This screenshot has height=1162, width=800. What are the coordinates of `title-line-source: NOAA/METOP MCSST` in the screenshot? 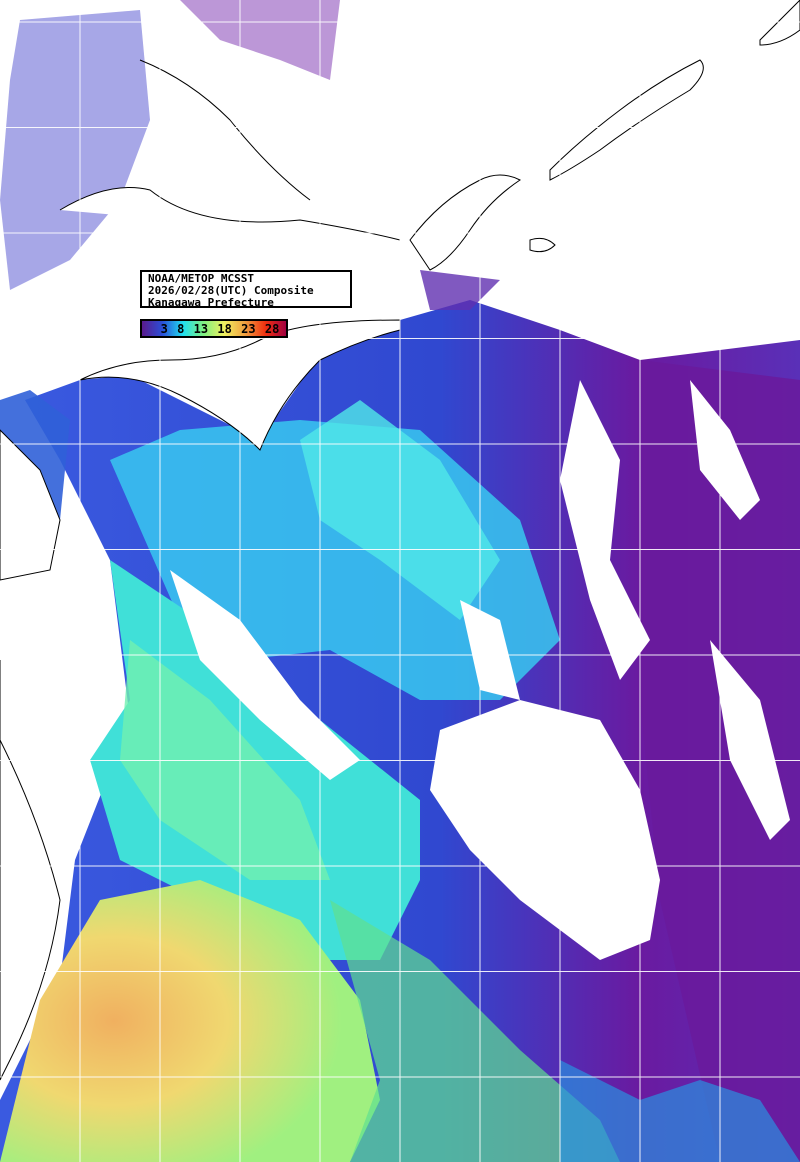 It's located at (201, 278).